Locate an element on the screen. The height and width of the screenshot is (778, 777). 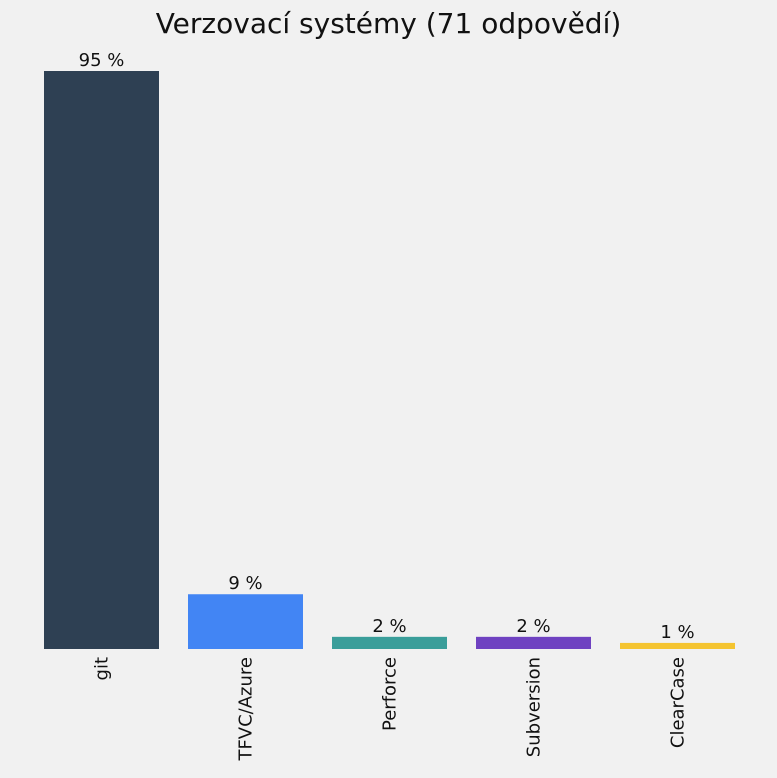
value-label: 95 % is located at coordinates (102, 60).